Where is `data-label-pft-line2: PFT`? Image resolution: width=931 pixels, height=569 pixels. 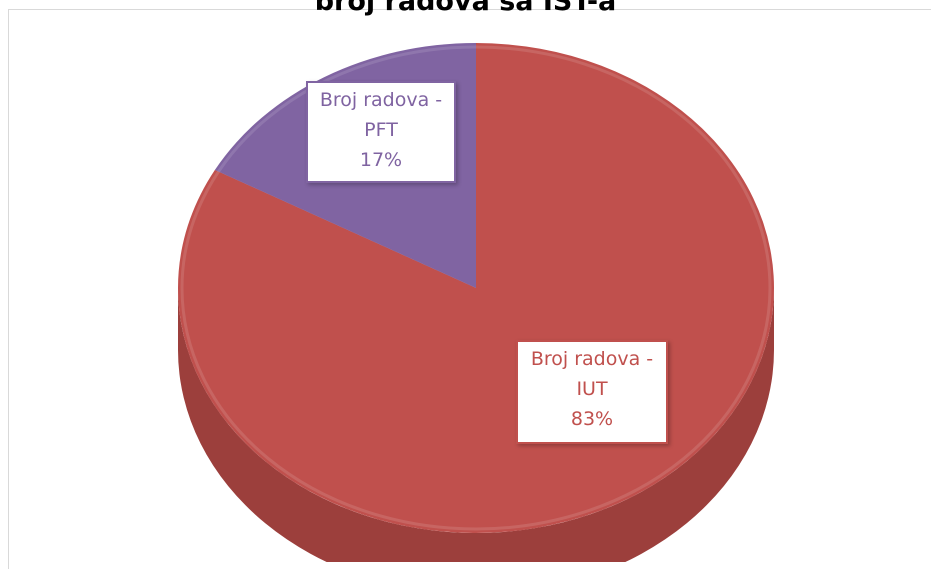
data-label-pft-line2: PFT is located at coordinates (381, 130).